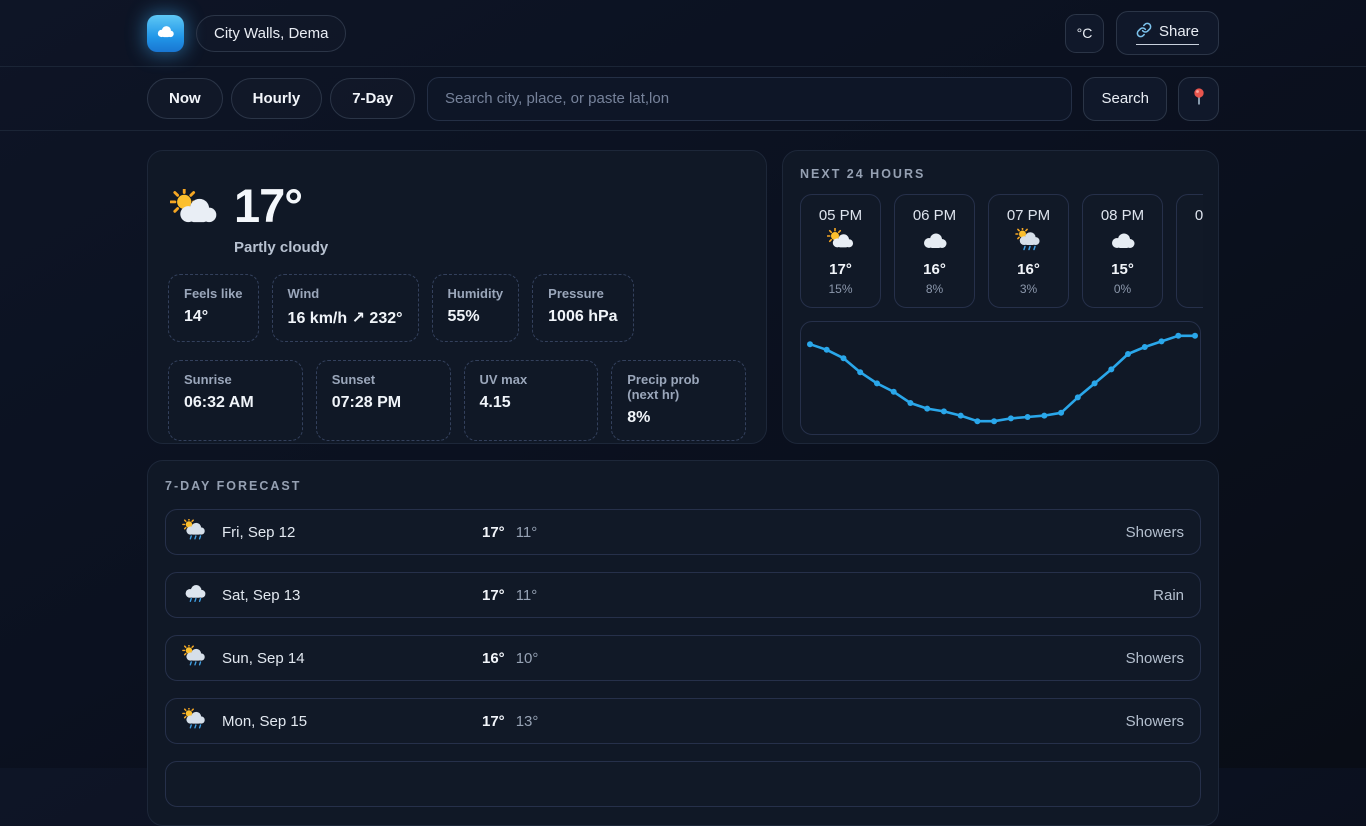 The height and width of the screenshot is (826, 1366). What do you see at coordinates (213, 294) in the screenshot?
I see `stat-label: Feels like` at bounding box center [213, 294].